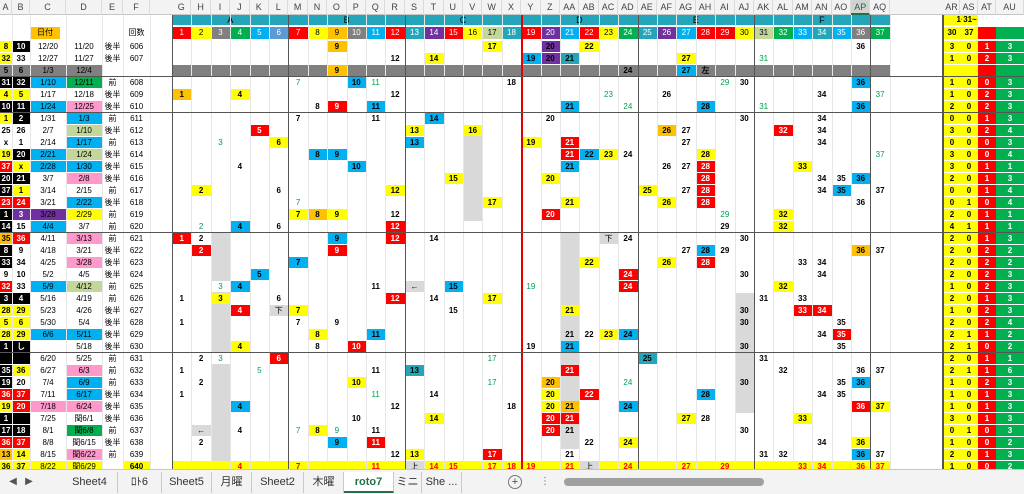 The height and width of the screenshot is (494, 1024). What do you see at coordinates (21, 46) in the screenshot?
I see `row-num-b: 10` at bounding box center [21, 46].